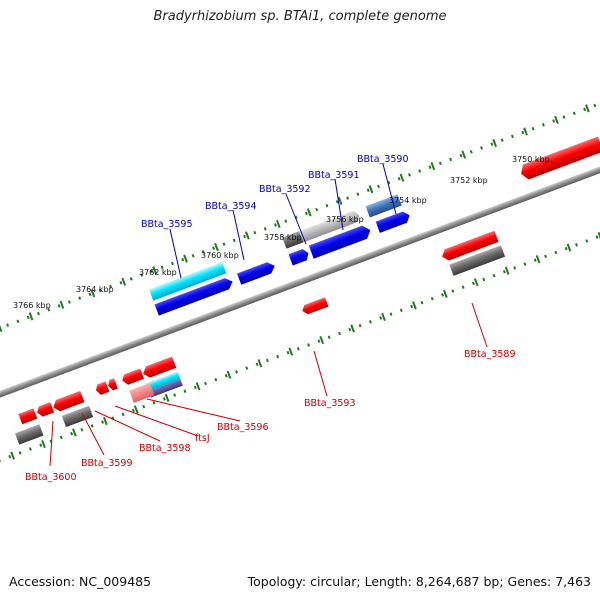  I want to click on gene-bbta-3596-cyan, so click(163, 381).